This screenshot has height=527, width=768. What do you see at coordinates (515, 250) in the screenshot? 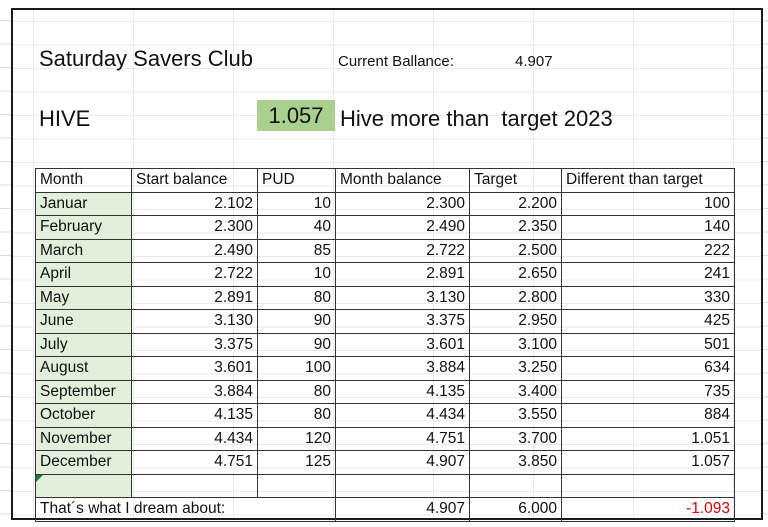
I see `cell-target: 2.500` at bounding box center [515, 250].